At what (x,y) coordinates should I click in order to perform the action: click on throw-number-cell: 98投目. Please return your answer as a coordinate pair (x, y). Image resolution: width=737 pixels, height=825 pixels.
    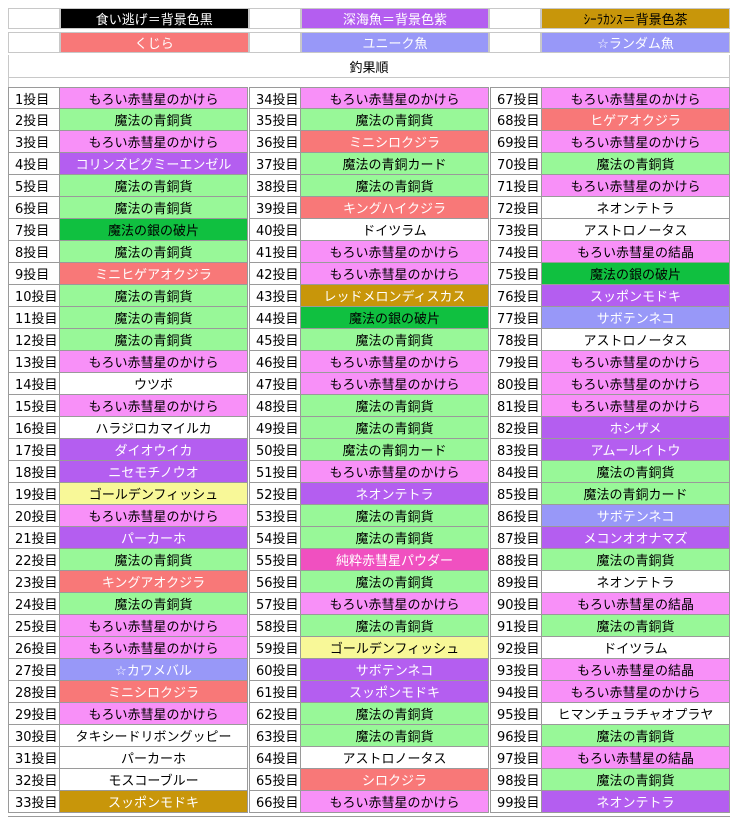
    Looking at the image, I should click on (516, 780).